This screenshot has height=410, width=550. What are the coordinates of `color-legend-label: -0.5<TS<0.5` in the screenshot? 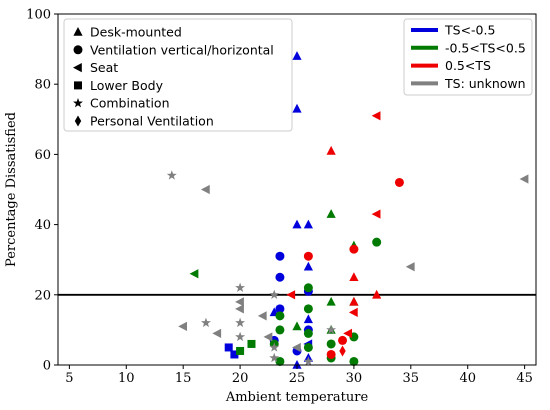 It's located at (485, 47).